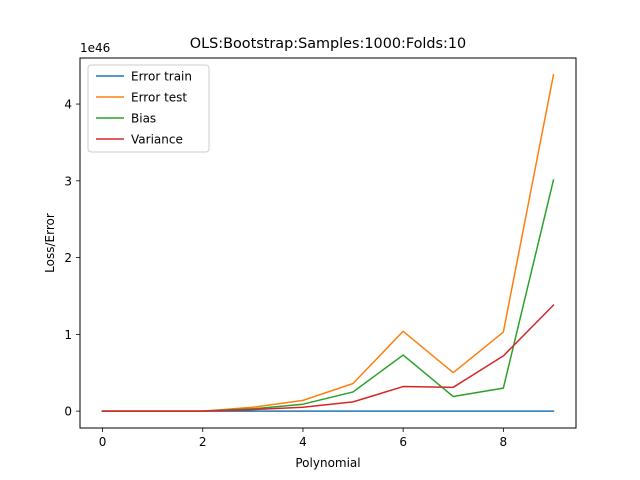 This screenshot has height=480, width=640. What do you see at coordinates (327, 463) in the screenshot?
I see `x-axis-label: Polynomial` at bounding box center [327, 463].